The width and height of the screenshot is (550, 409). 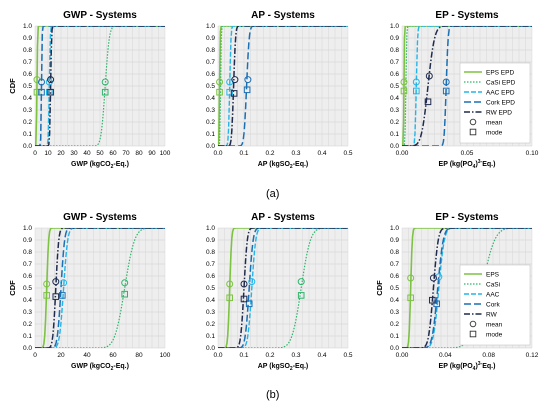 I want to click on y-tick-label: 0.6, so click(x=27, y=74).